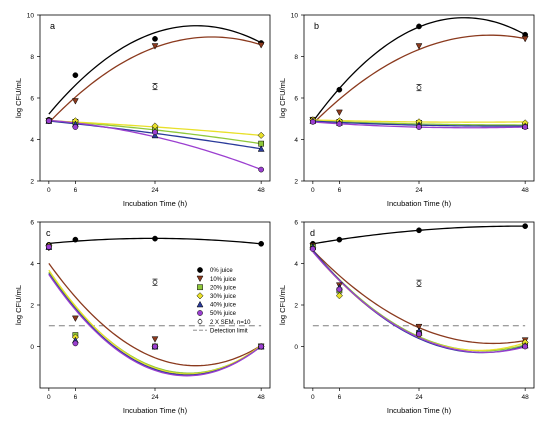 The image size is (550, 431). What do you see at coordinates (223, 288) in the screenshot?
I see `legend-label: 20% juice` at bounding box center [223, 288].